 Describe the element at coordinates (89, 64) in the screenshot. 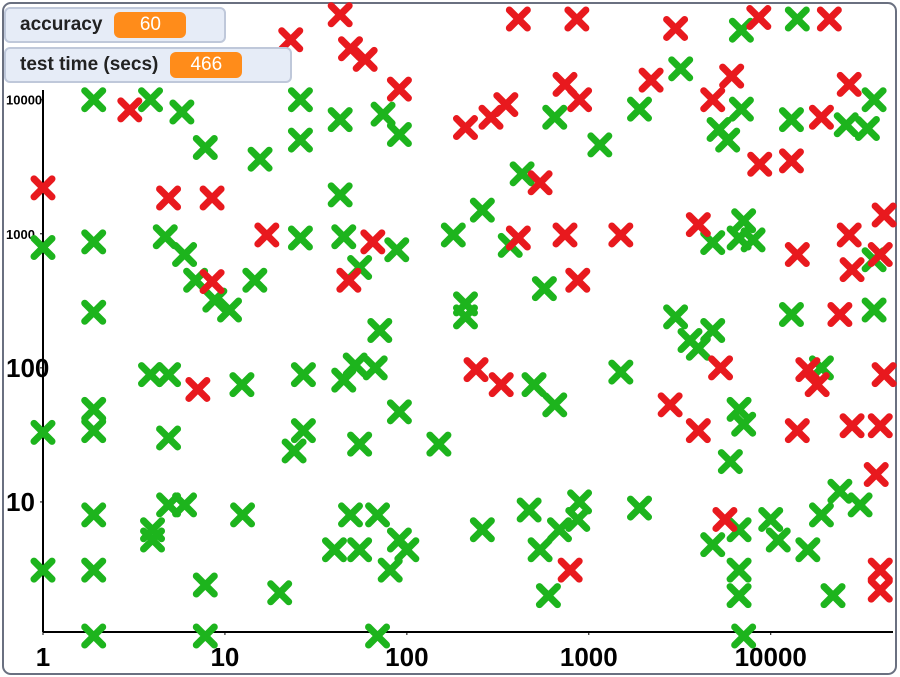

I see `monitor-label: test time (secs)` at that location.